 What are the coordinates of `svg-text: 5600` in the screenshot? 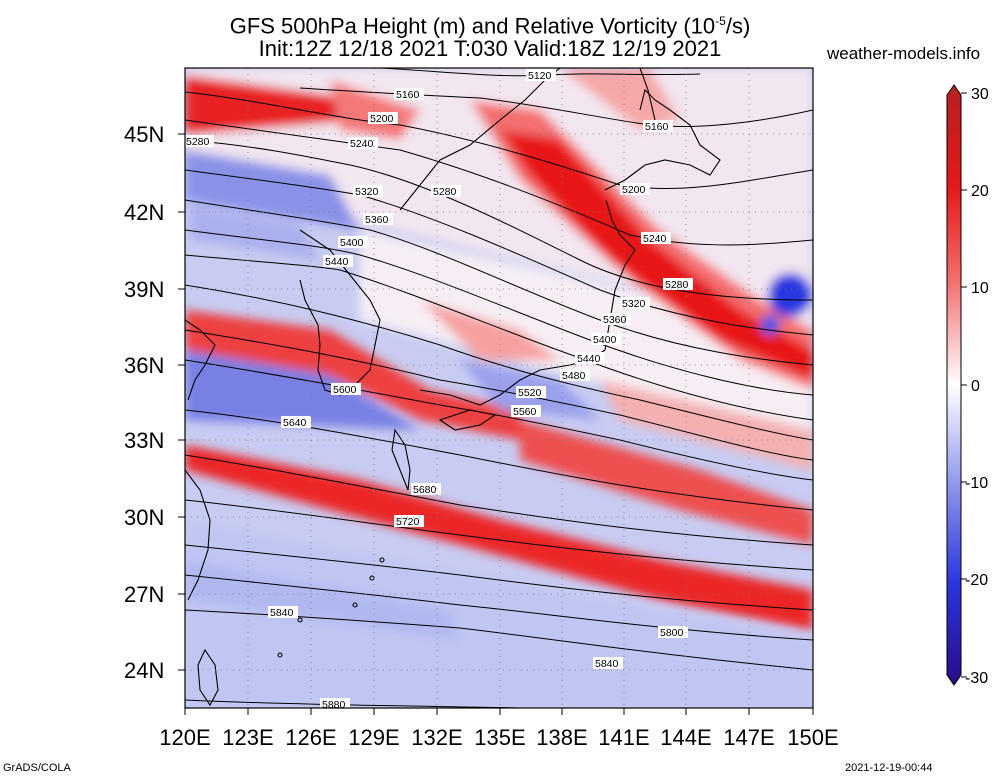 It's located at (345, 390).